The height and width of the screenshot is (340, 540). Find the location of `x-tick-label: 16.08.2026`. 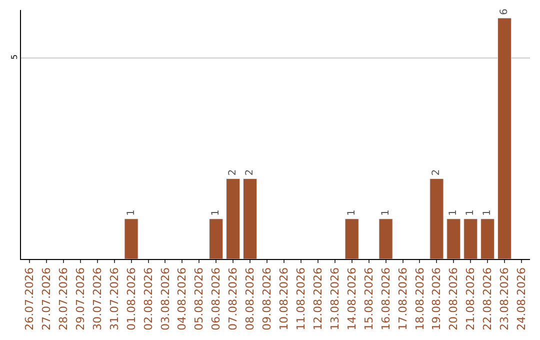

x-tick-label: 16.08.2026 is located at coordinates (385, 298).